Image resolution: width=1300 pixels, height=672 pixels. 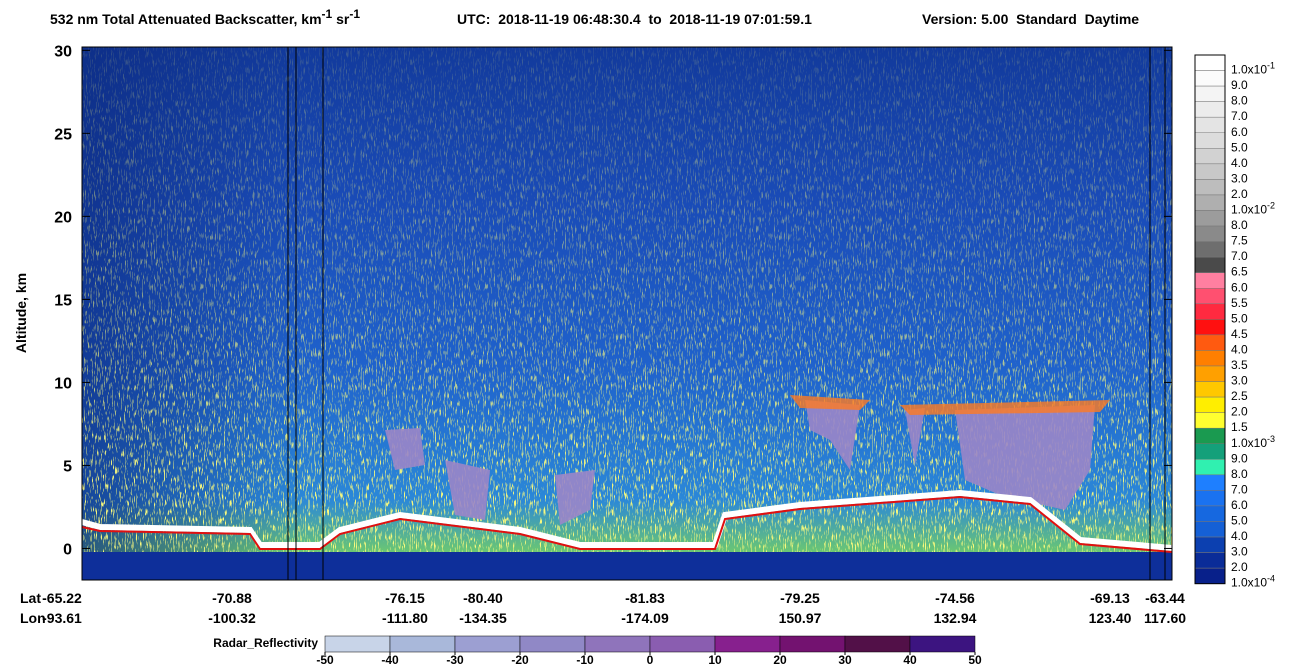 I want to click on colorbar-label-text: 8.0, so click(x=1239, y=474).